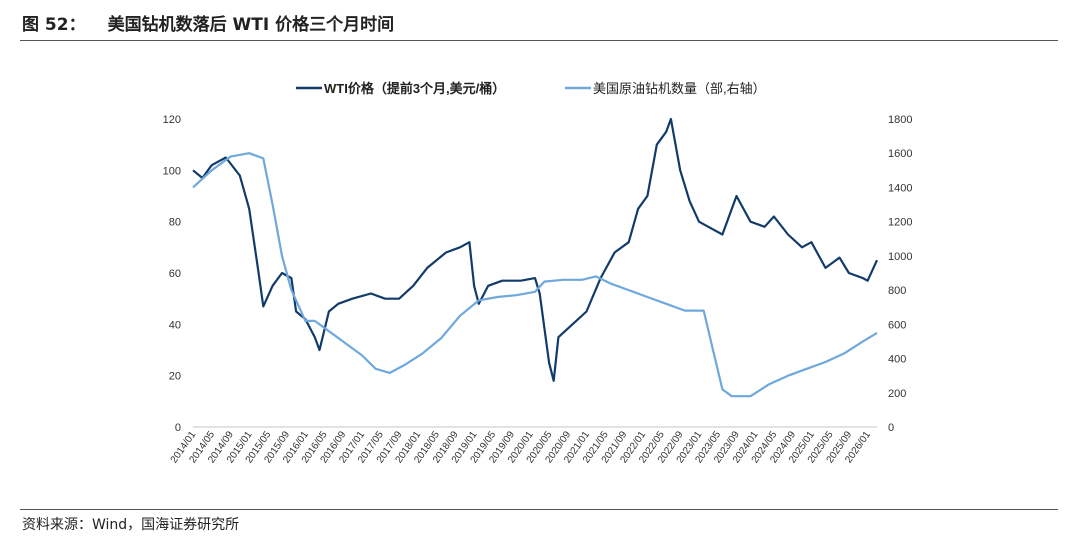 This screenshot has width=1080, height=559. What do you see at coordinates (900, 257) in the screenshot?
I see `right-axis-tick-label: 1000` at bounding box center [900, 257].